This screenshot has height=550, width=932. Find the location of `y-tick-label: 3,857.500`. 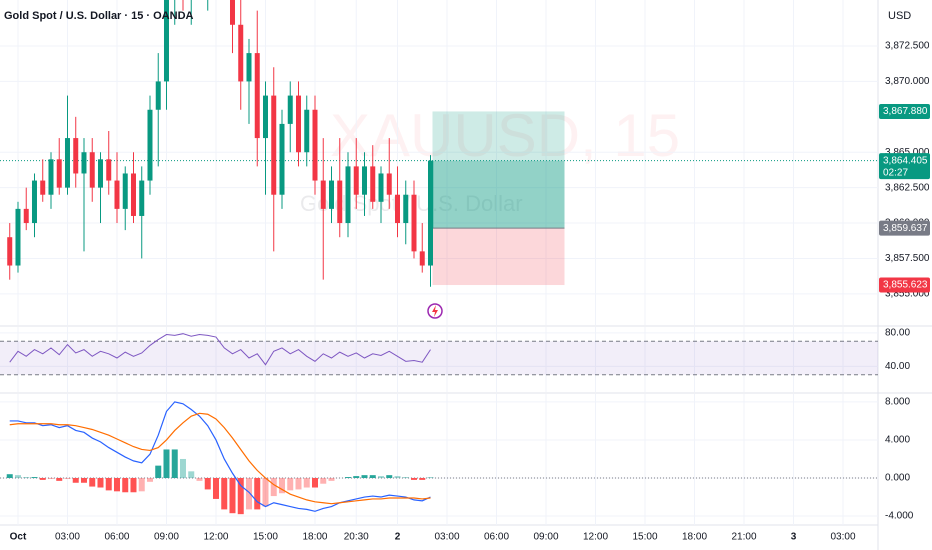

y-tick-label: 3,857.500 is located at coordinates (907, 258).